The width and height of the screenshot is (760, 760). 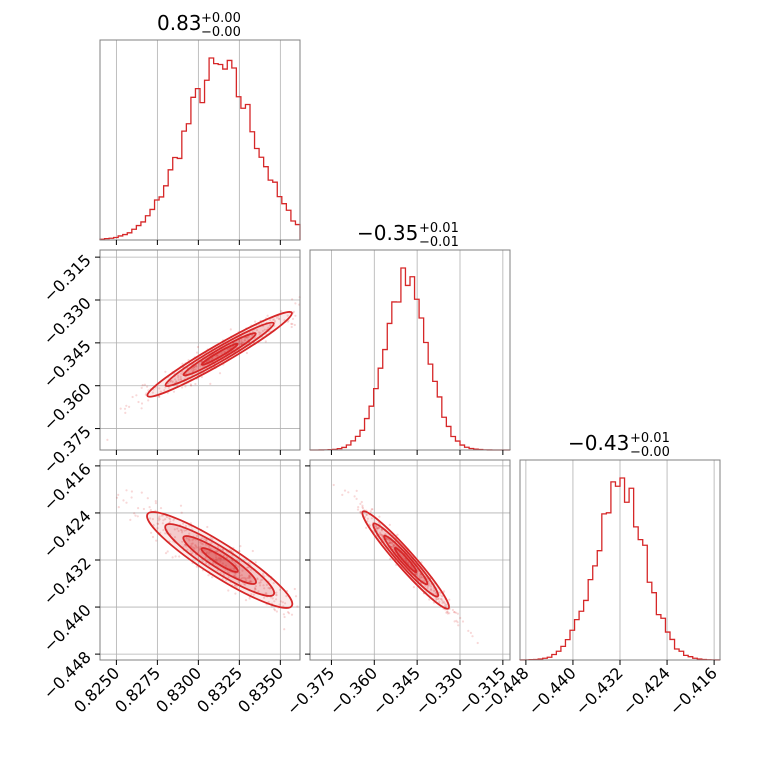 What do you see at coordinates (646, 690) in the screenshot?
I see `x-tick-label: −0.424` at bounding box center [646, 690].